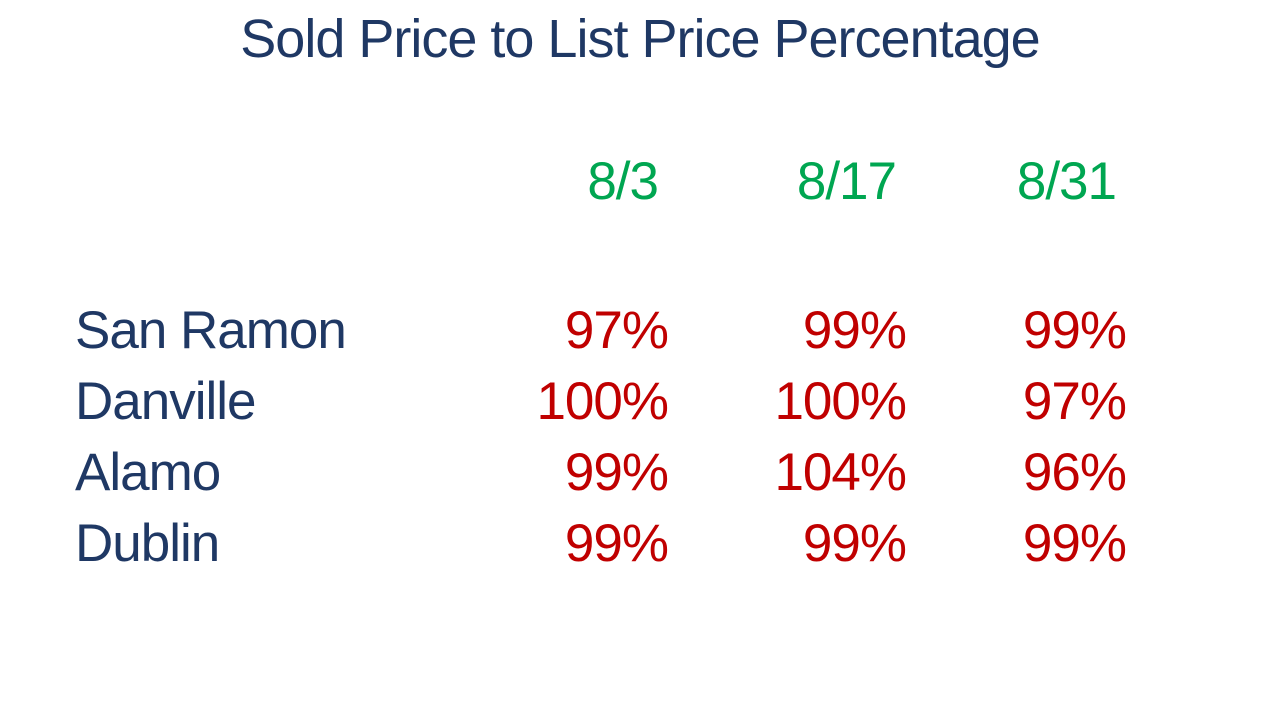 The height and width of the screenshot is (720, 1280). Describe the element at coordinates (166, 401) in the screenshot. I see `city-label-danville: Danville` at that location.